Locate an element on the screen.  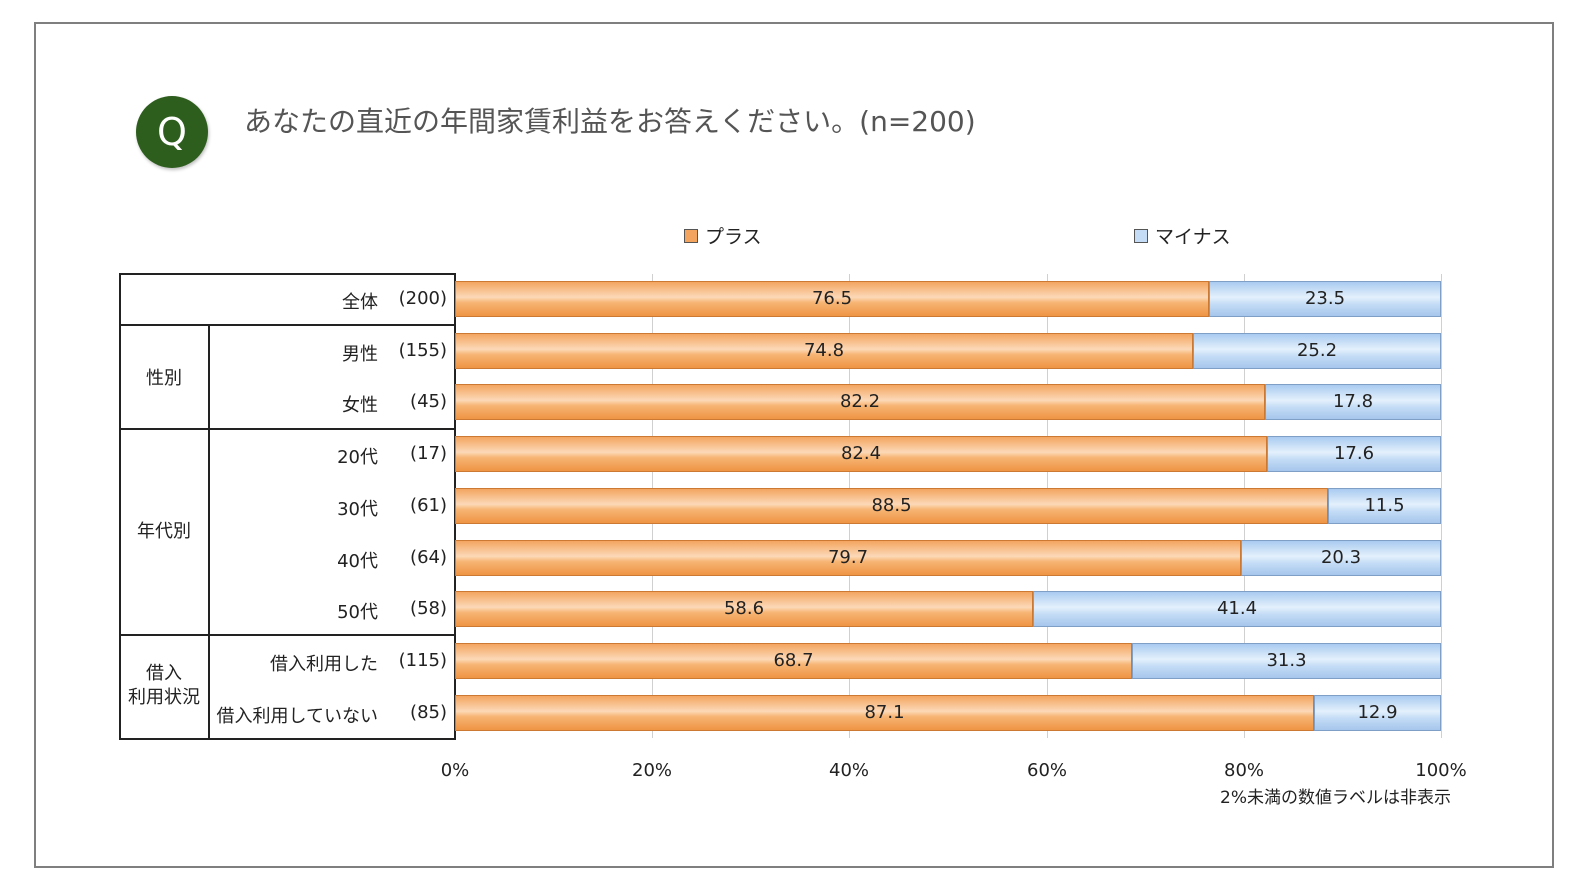
group-age-label: 年代別 is located at coordinates (164, 531).